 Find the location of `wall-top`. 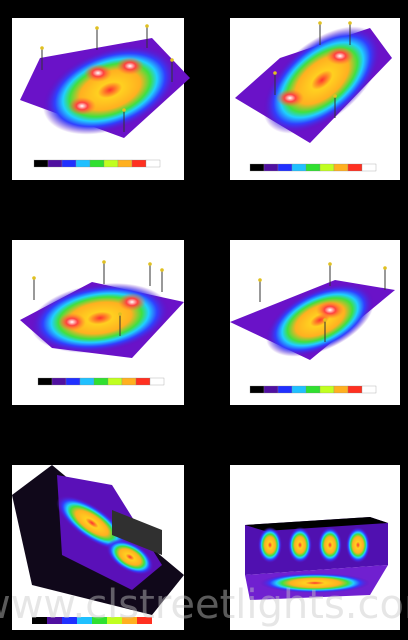

wall-top is located at coordinates (316, 524).